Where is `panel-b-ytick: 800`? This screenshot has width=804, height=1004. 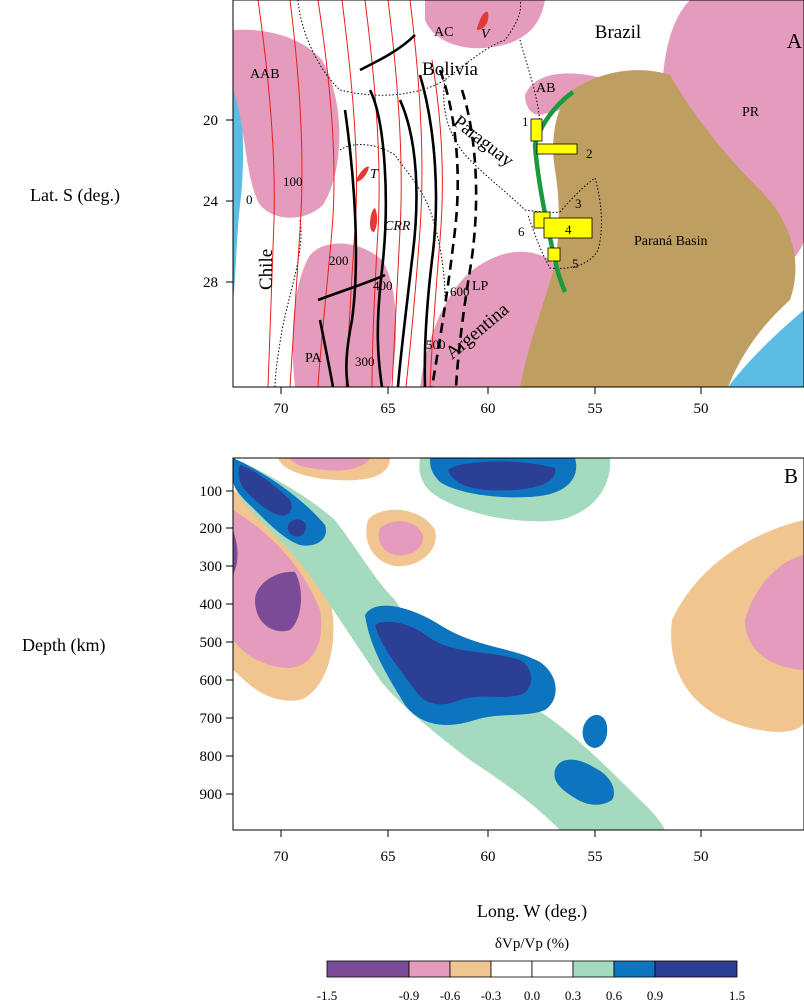
panel-b-ytick: 800 is located at coordinates (211, 757).